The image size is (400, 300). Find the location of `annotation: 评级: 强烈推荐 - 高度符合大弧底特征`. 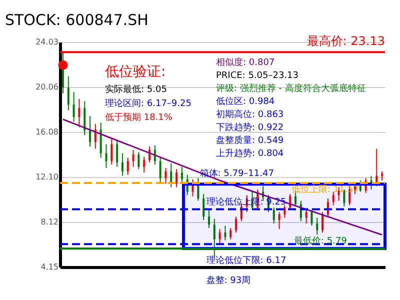

annotation: 评级: 强烈推荐 - 高度符合大弧底特征 is located at coordinates (291, 88).